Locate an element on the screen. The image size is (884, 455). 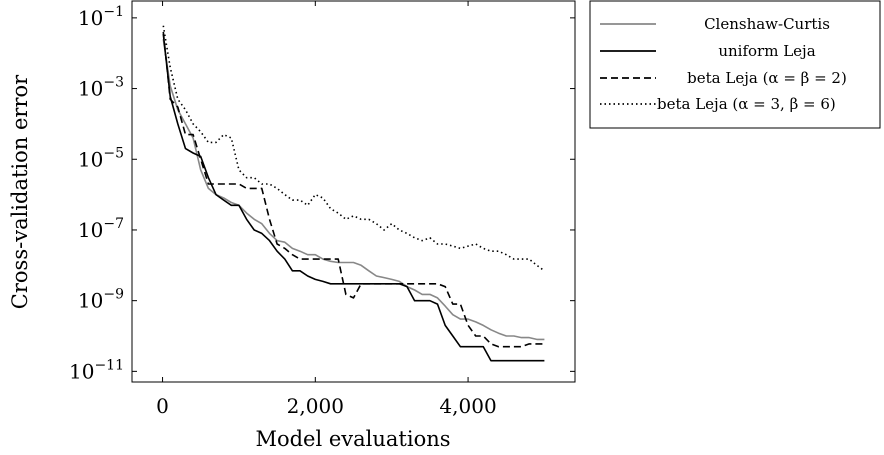
legend-label-4: beta Leja (α = 3, β = 6) is located at coordinates (746, 104).